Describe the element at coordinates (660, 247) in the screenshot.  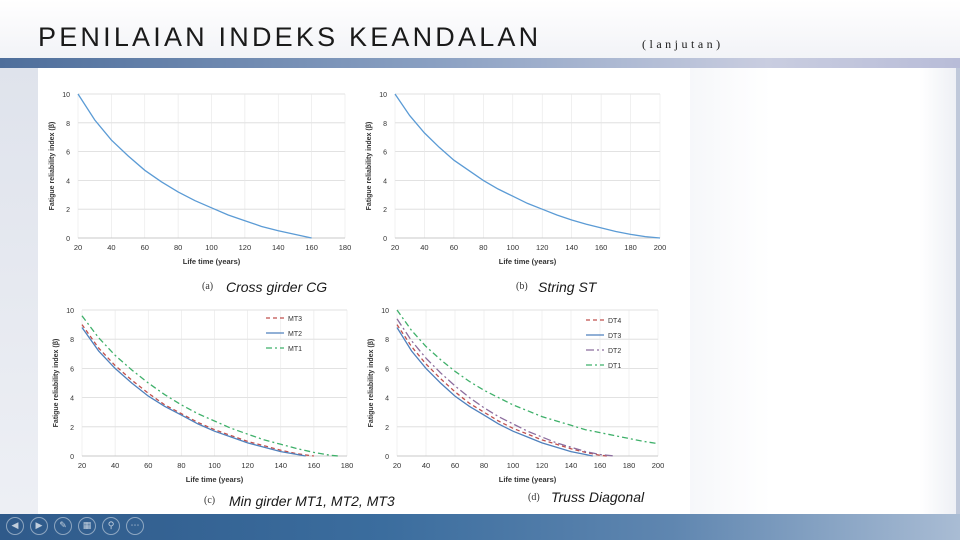
I see `chart-2-x-tick-label: 200` at that location.